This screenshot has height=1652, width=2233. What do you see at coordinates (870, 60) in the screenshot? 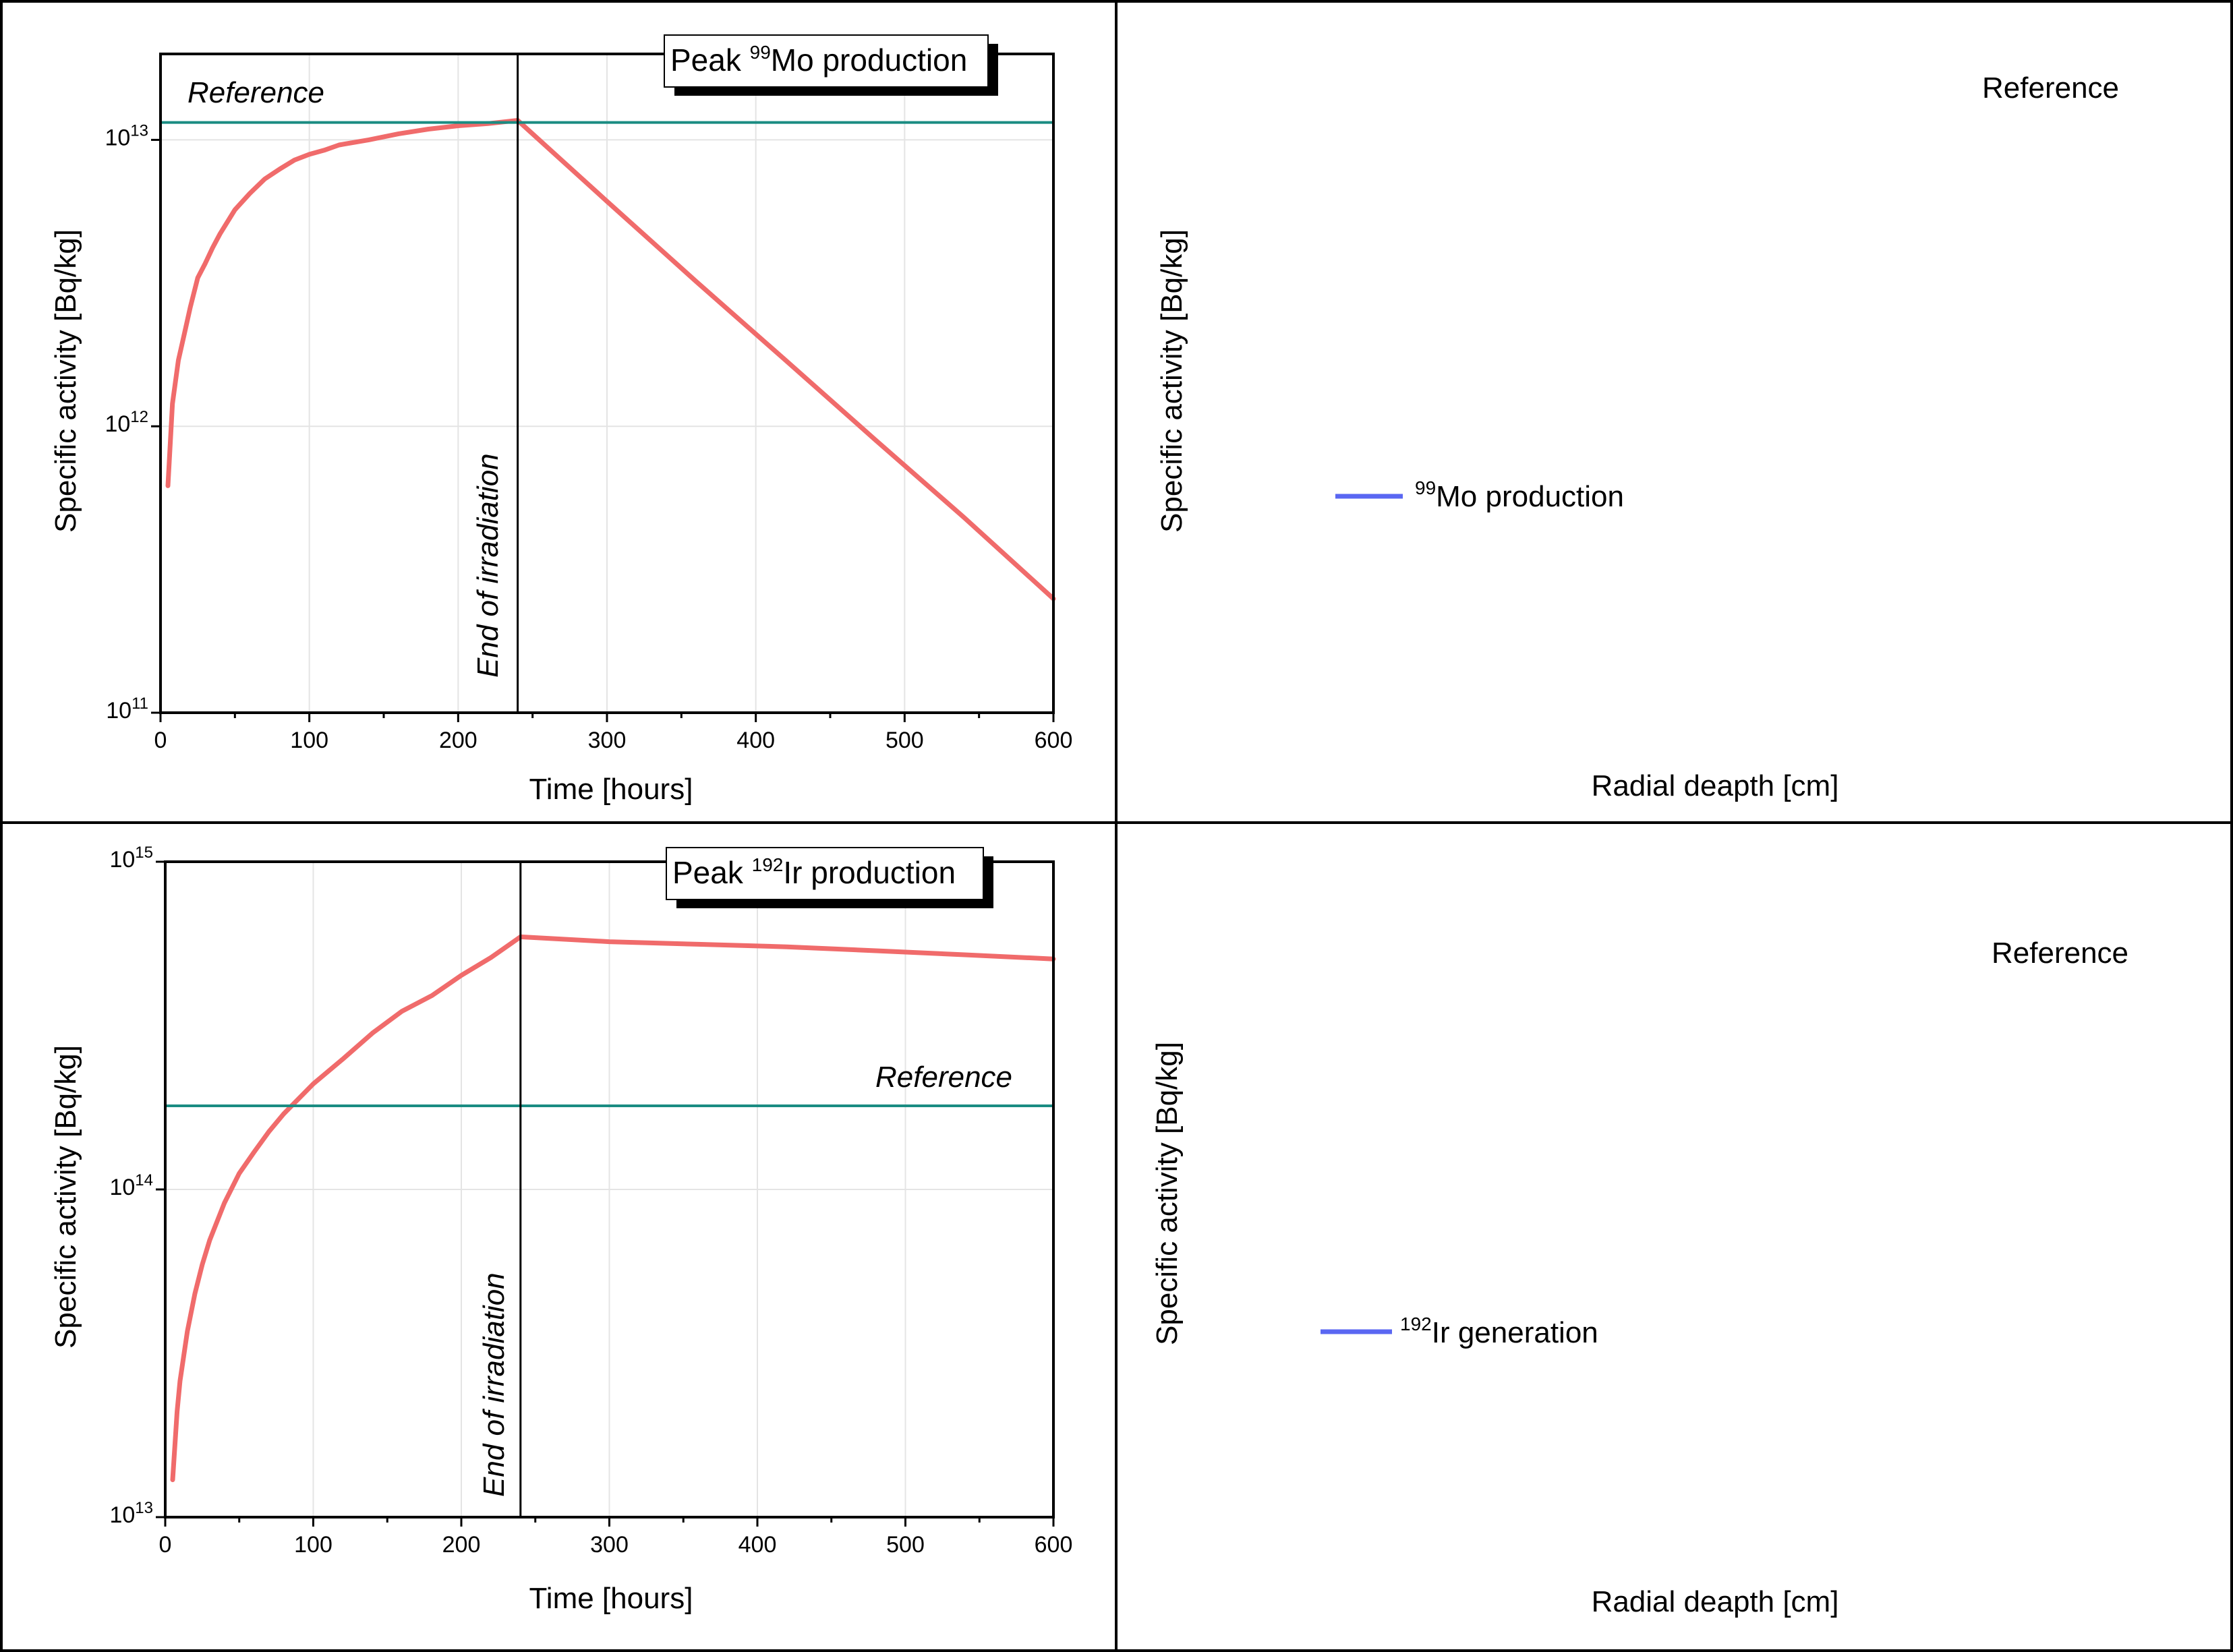
I see `chart-title-rest: Mo production` at bounding box center [870, 60].